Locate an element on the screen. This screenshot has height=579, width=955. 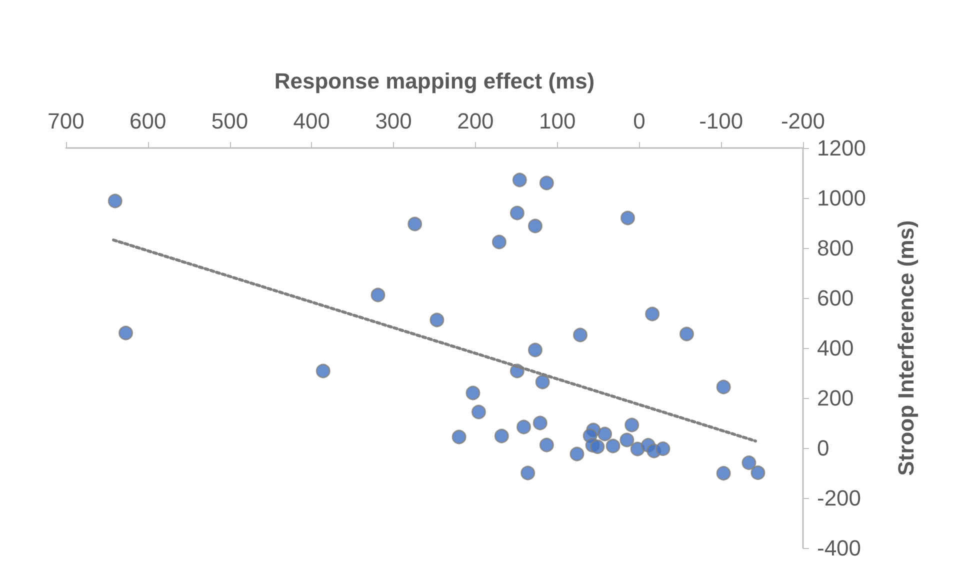
x-tick-label: 200 is located at coordinates (475, 121).